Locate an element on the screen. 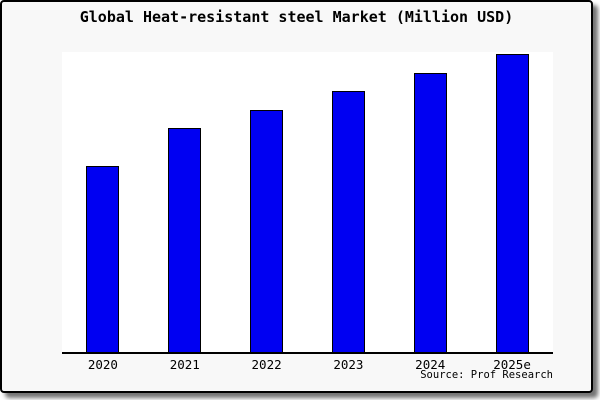  bar-slot-2024 is located at coordinates (430, 202).